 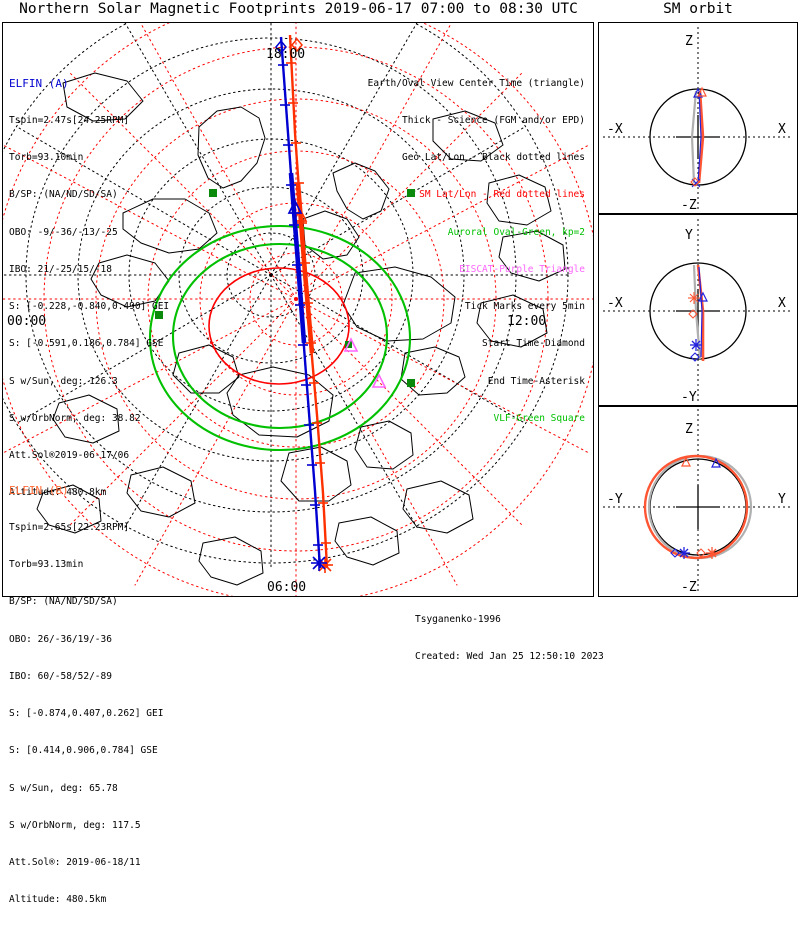 I want to click on elfin-b-name: ELFIN (B), so click(x=39, y=490).